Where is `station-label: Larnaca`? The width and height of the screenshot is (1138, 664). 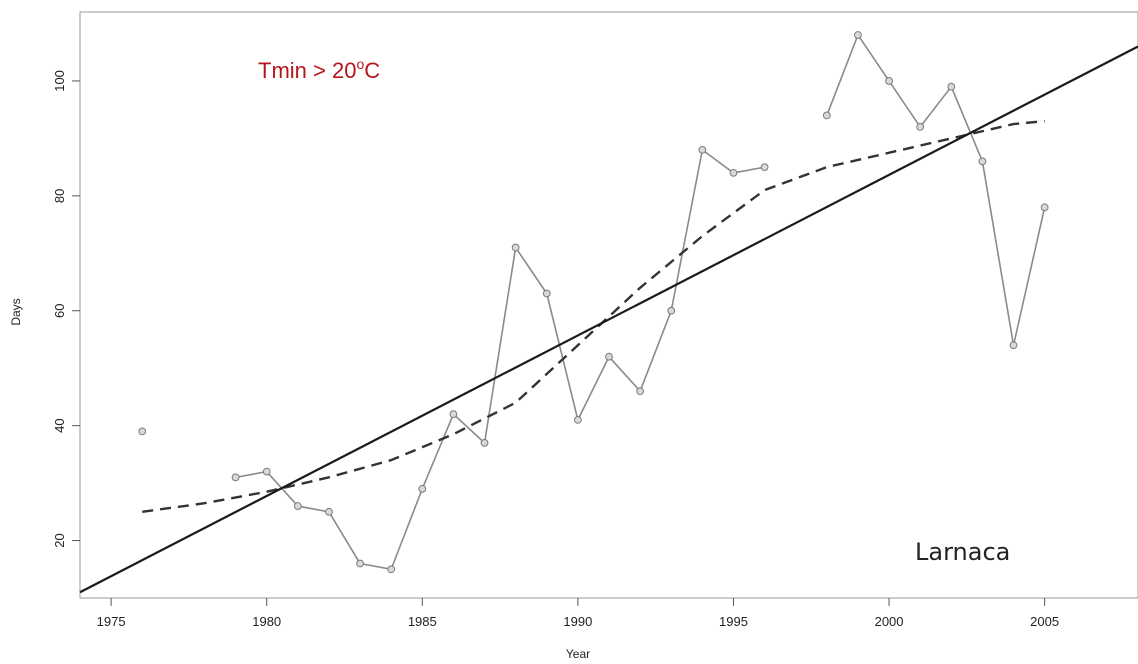
station-label: Larnaca is located at coordinates (962, 552).